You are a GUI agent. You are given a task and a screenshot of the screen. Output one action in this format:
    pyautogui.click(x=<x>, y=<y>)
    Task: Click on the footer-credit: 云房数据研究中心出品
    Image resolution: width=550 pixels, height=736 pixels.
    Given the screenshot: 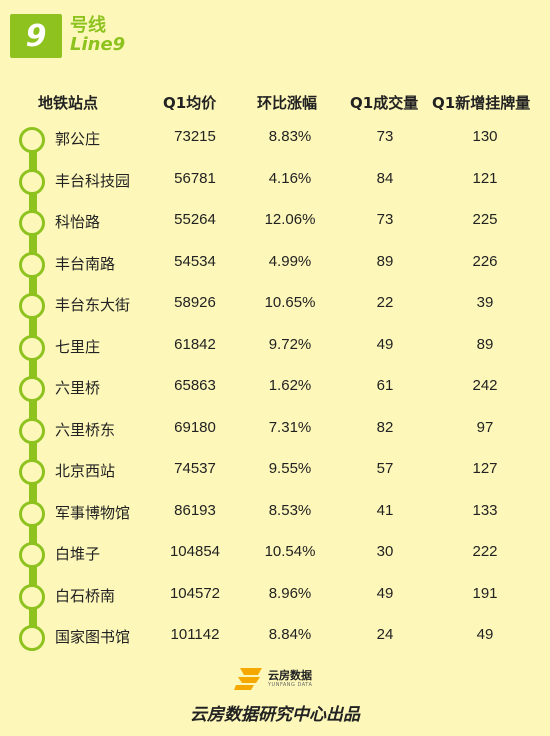 What is the action you would take?
    pyautogui.click(x=275, y=715)
    